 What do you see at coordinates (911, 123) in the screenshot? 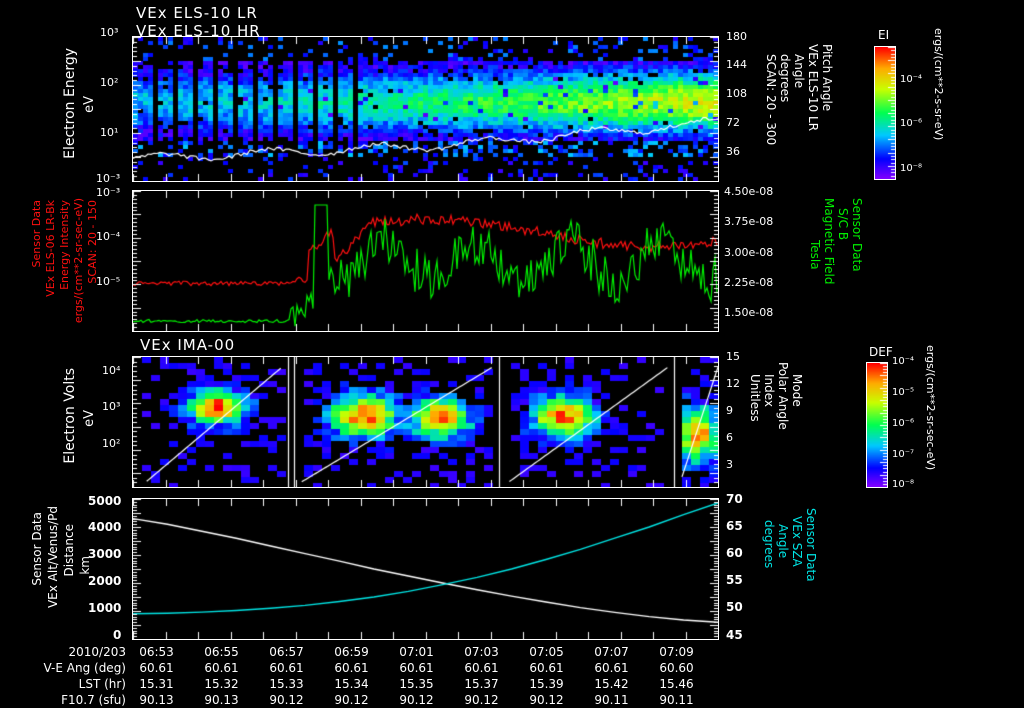
I see `colorbar1-tick-1: 10⁻⁶` at bounding box center [911, 123].